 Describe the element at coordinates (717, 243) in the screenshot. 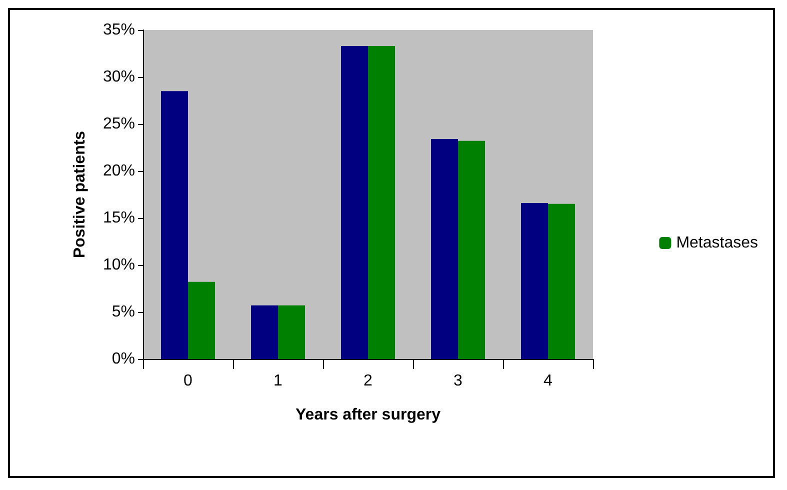

I see `legend-label: Metastases` at that location.